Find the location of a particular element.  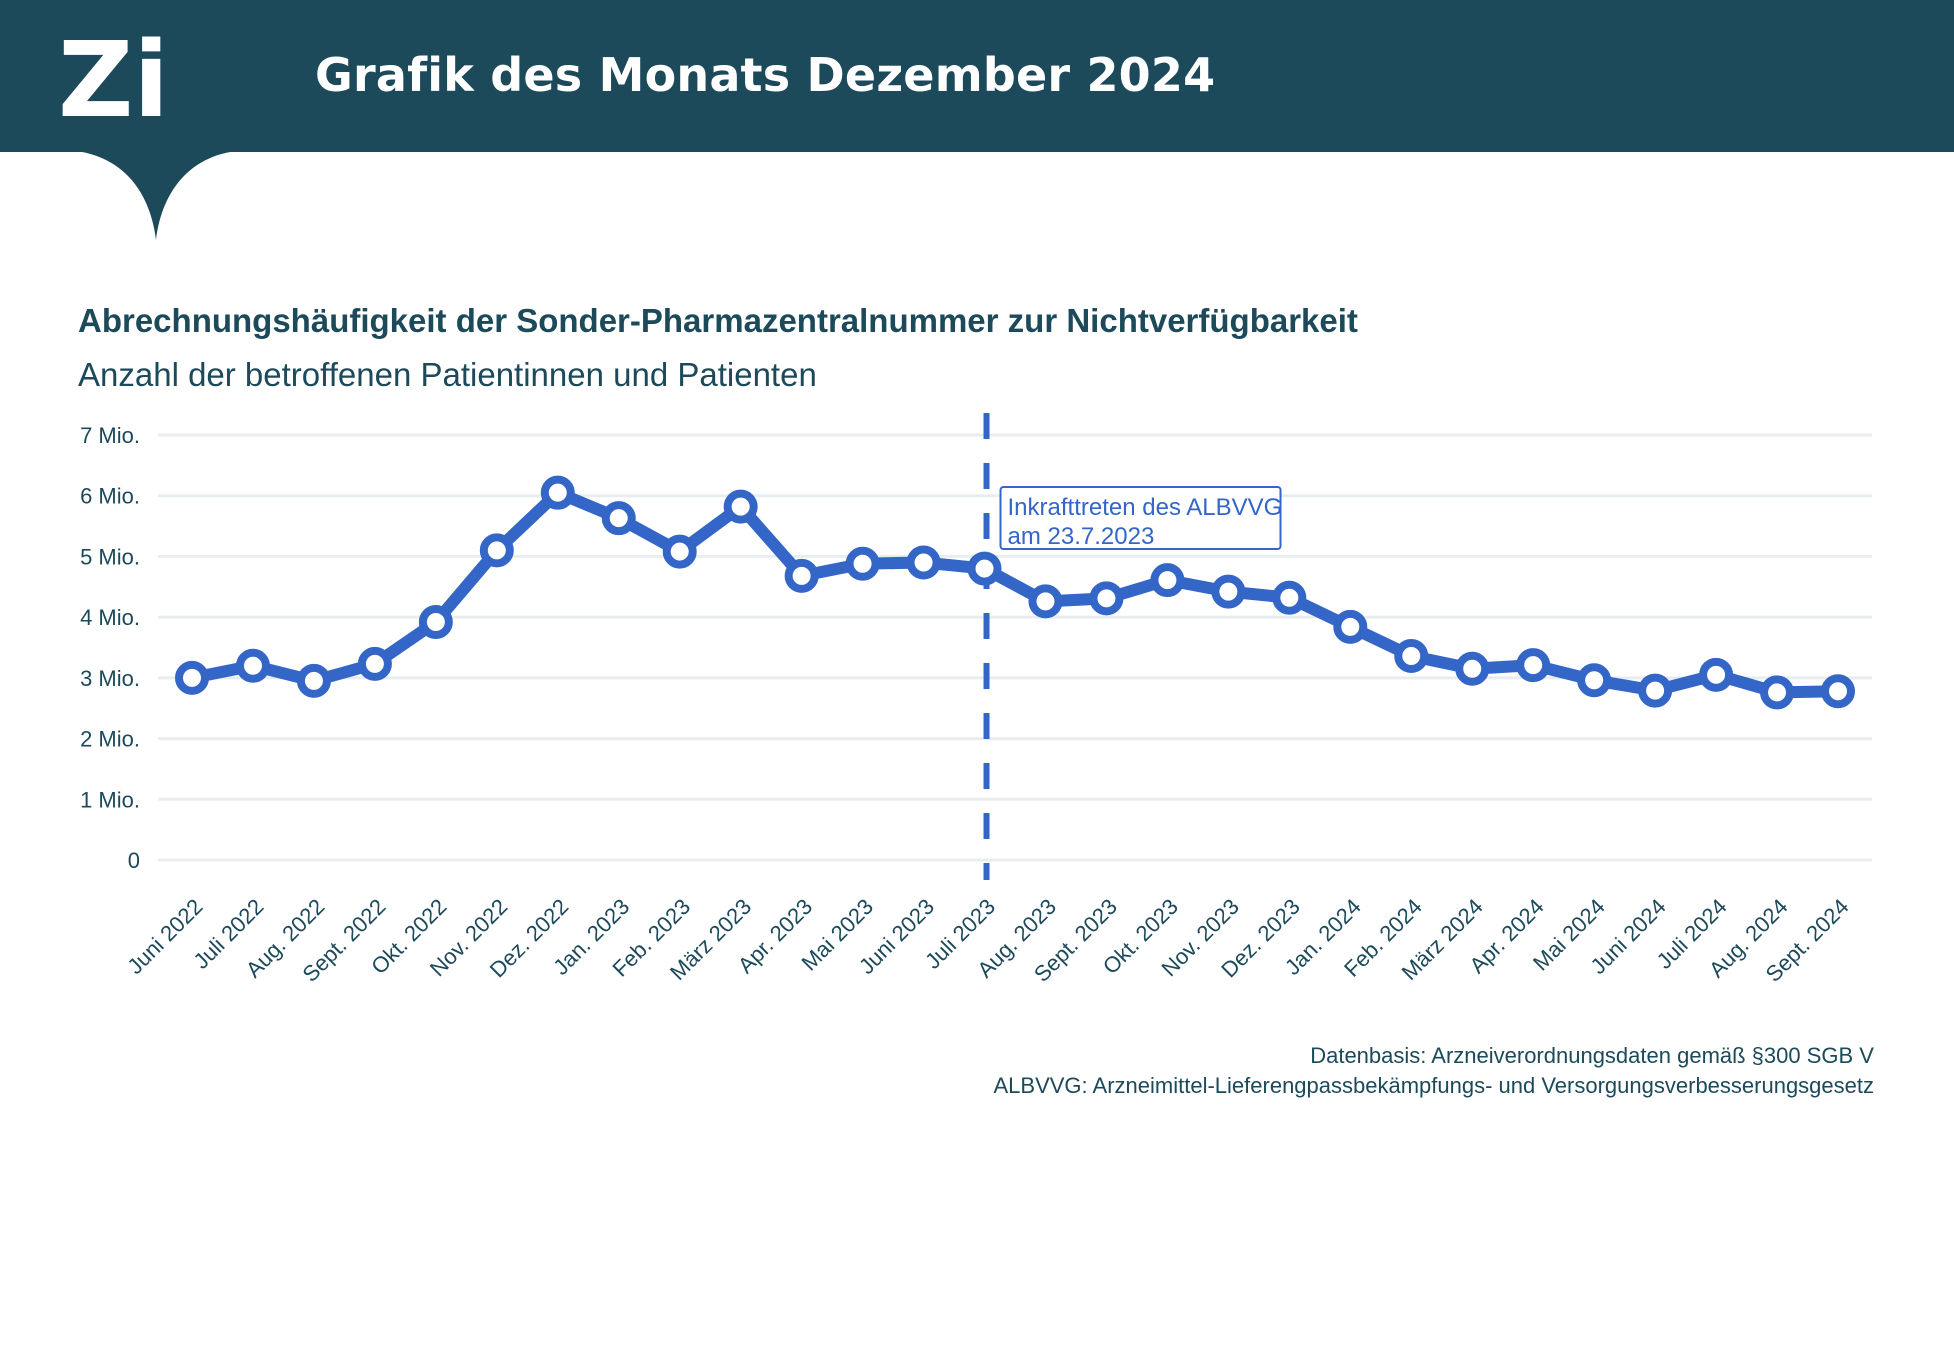

zi-logo-text: Zi is located at coordinates (113, 72).